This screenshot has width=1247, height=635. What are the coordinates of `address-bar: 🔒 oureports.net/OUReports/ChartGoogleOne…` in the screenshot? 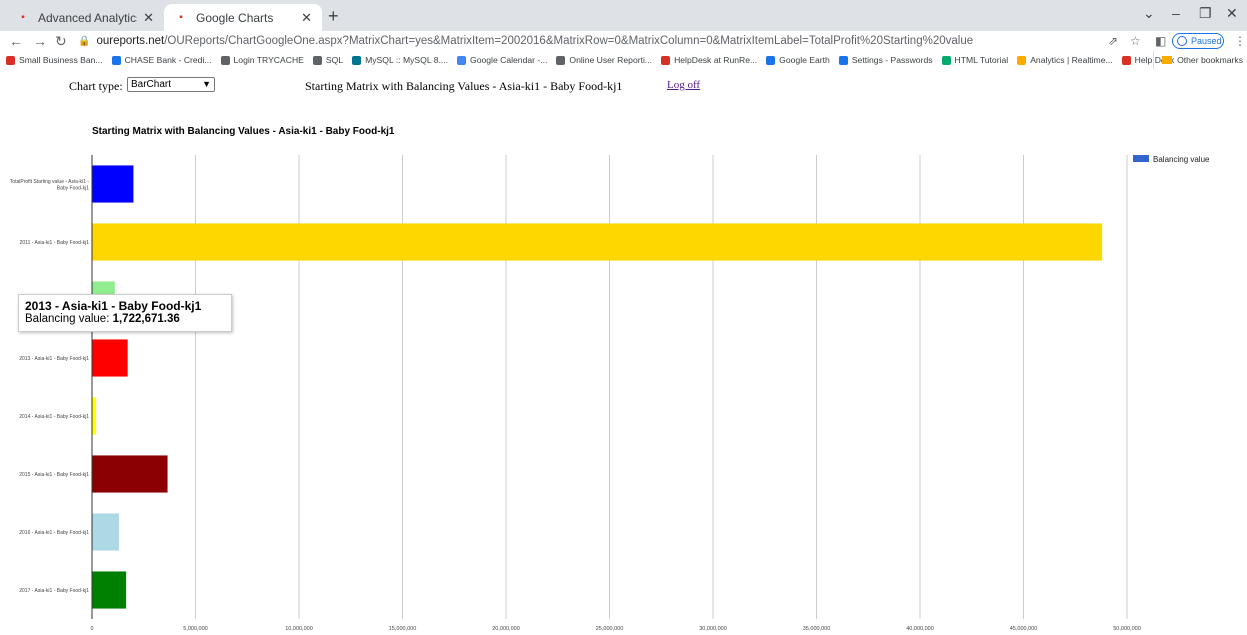 It's located at (525, 41).